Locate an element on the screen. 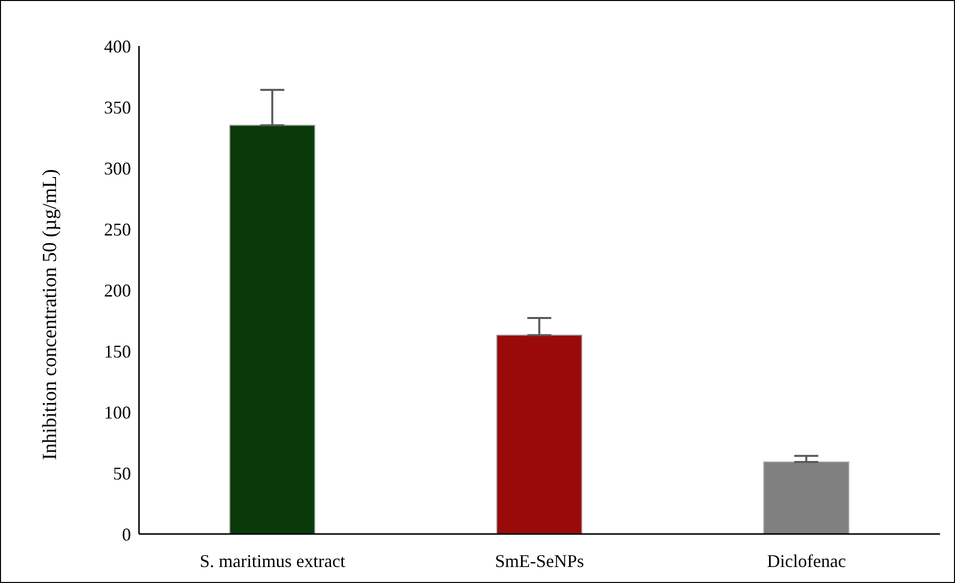  x-tick-label: S. maritimus extract is located at coordinates (273, 560).